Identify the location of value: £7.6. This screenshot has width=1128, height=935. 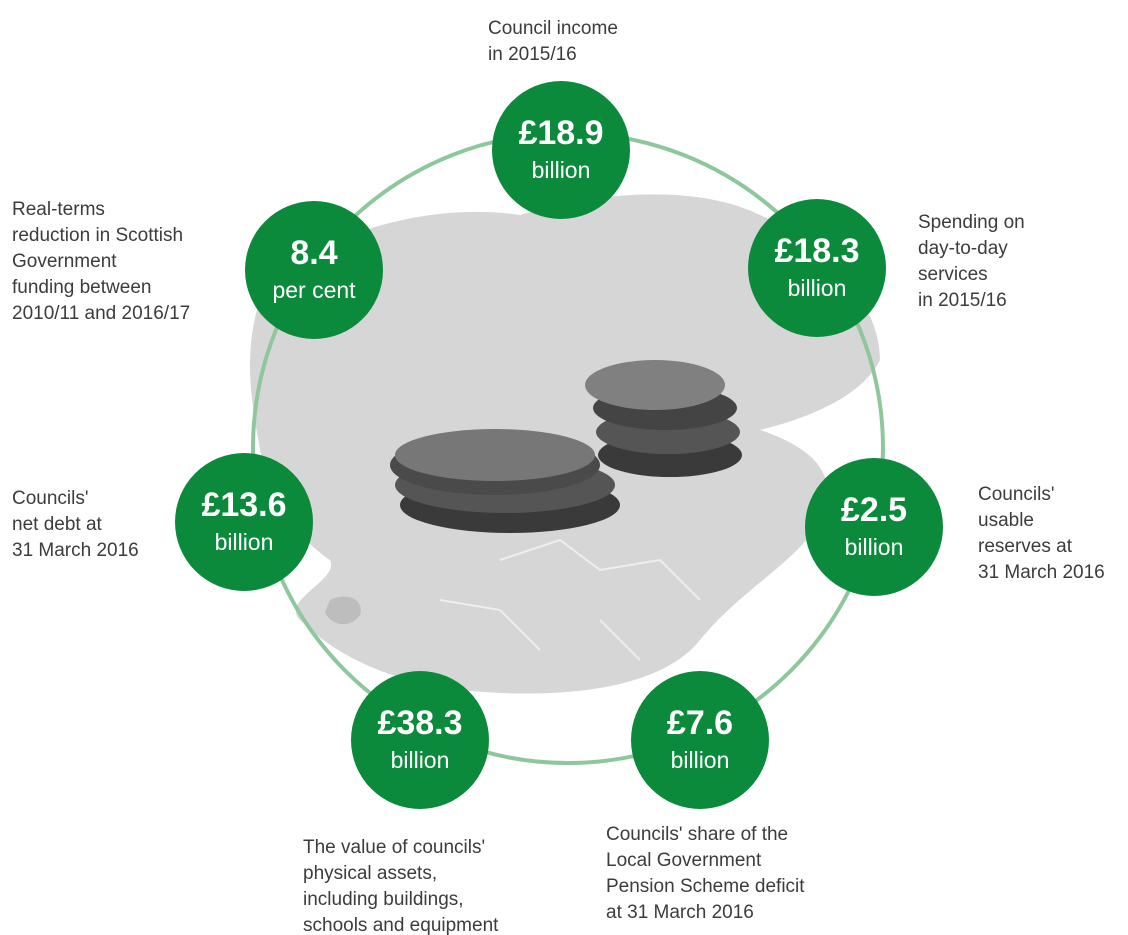
(700, 723).